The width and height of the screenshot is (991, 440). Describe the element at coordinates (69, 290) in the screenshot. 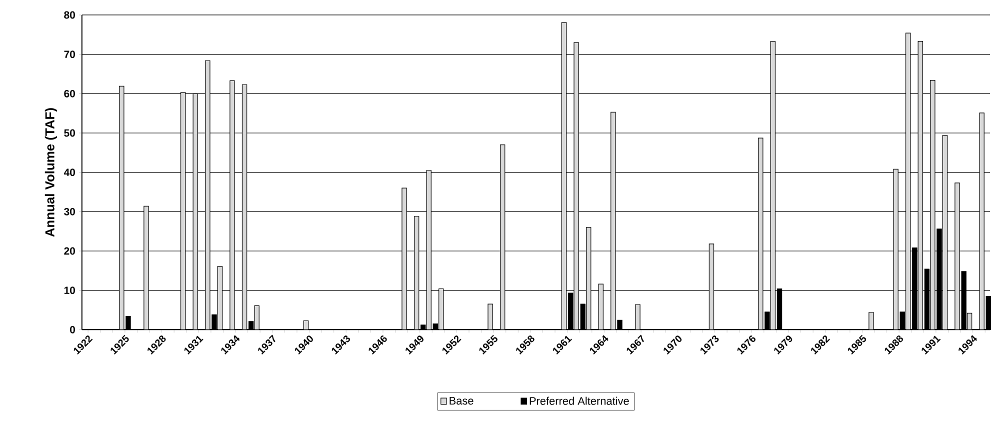

I see `y-tick-label: 10` at that location.